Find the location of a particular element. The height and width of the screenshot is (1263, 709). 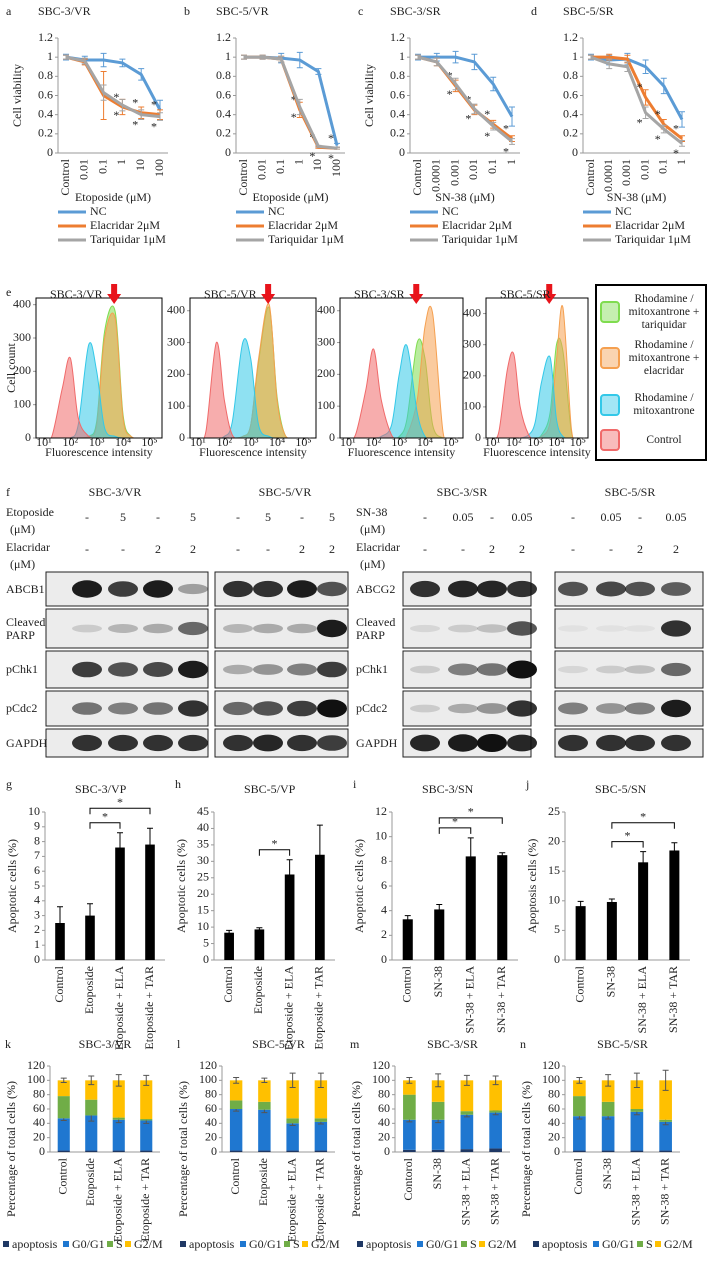

x-tick-label: 10² is located at coordinates (514, 442).